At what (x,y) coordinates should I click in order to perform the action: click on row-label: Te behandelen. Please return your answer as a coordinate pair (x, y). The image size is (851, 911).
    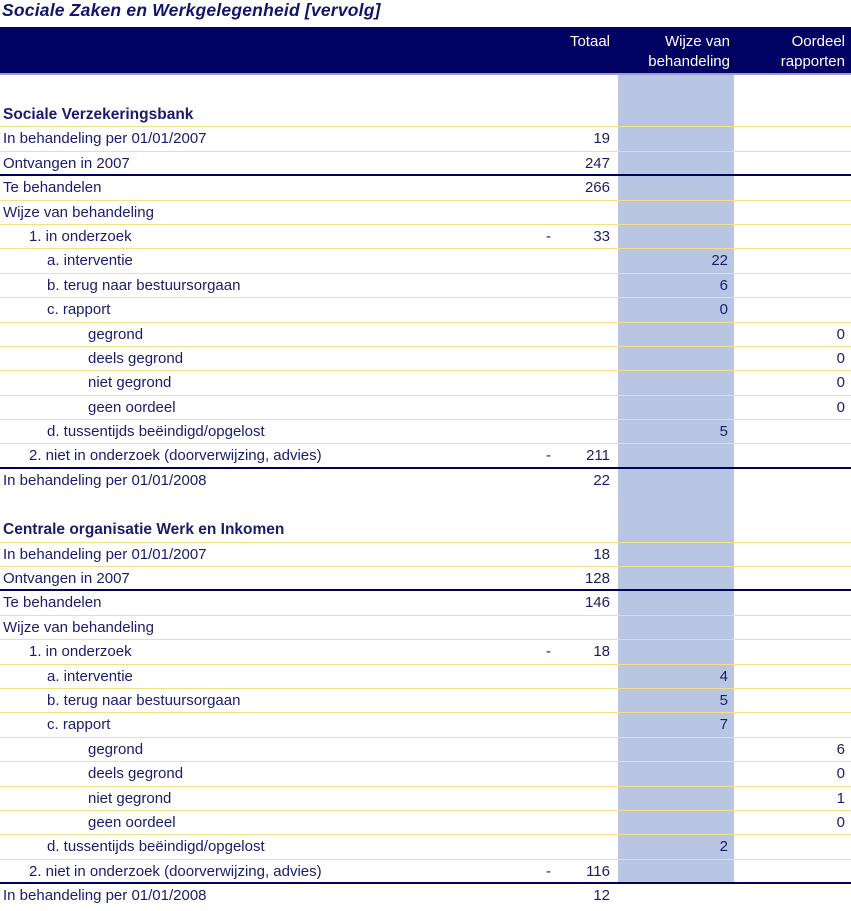
    Looking at the image, I should click on (52, 603).